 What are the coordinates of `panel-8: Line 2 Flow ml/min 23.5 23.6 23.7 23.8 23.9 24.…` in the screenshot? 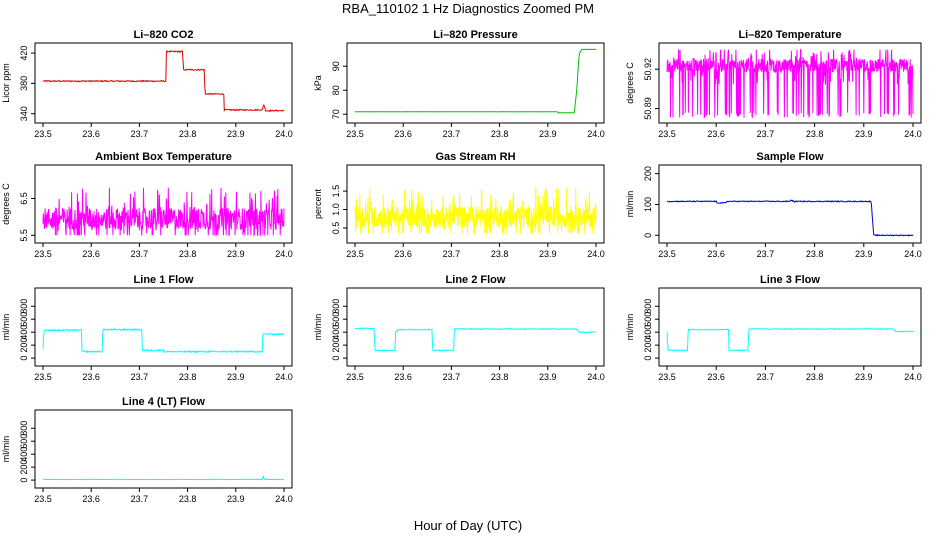 It's located at (459, 328).